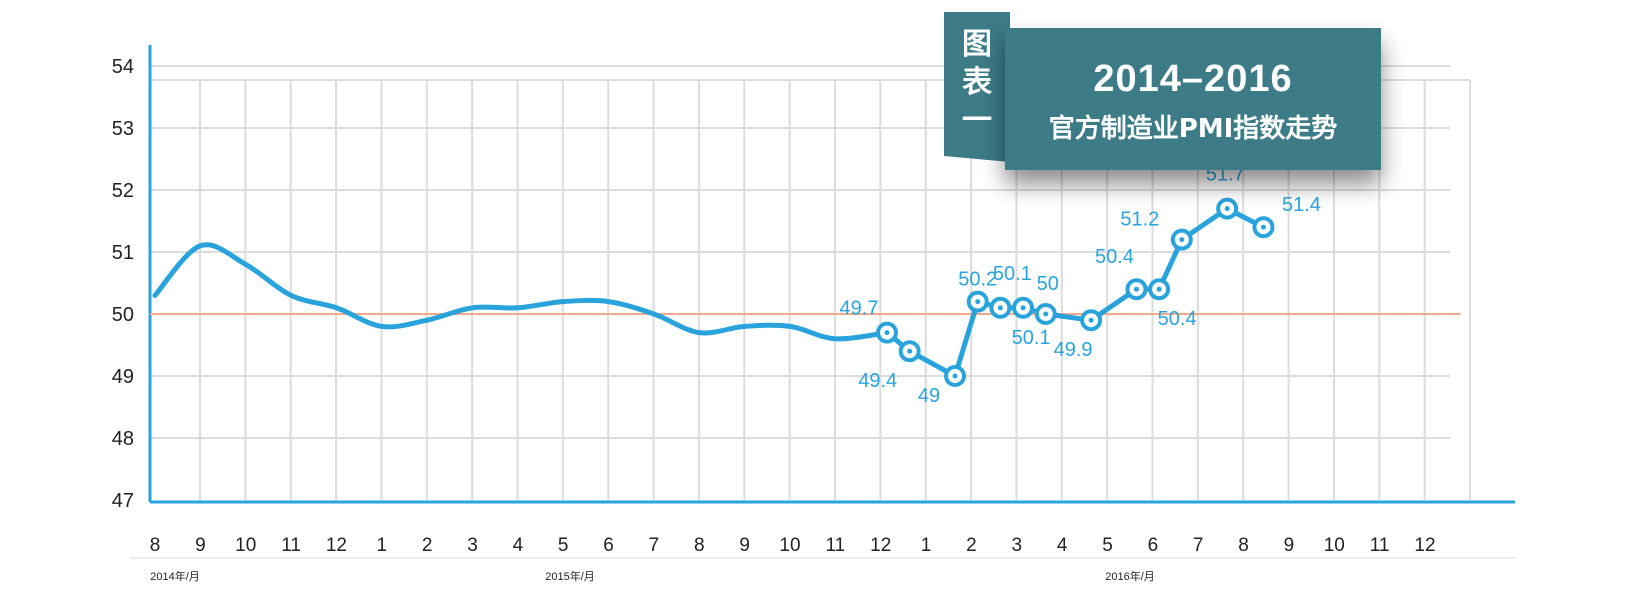 The image size is (1632, 614). I want to click on y-tick-label: 52, so click(123, 191).